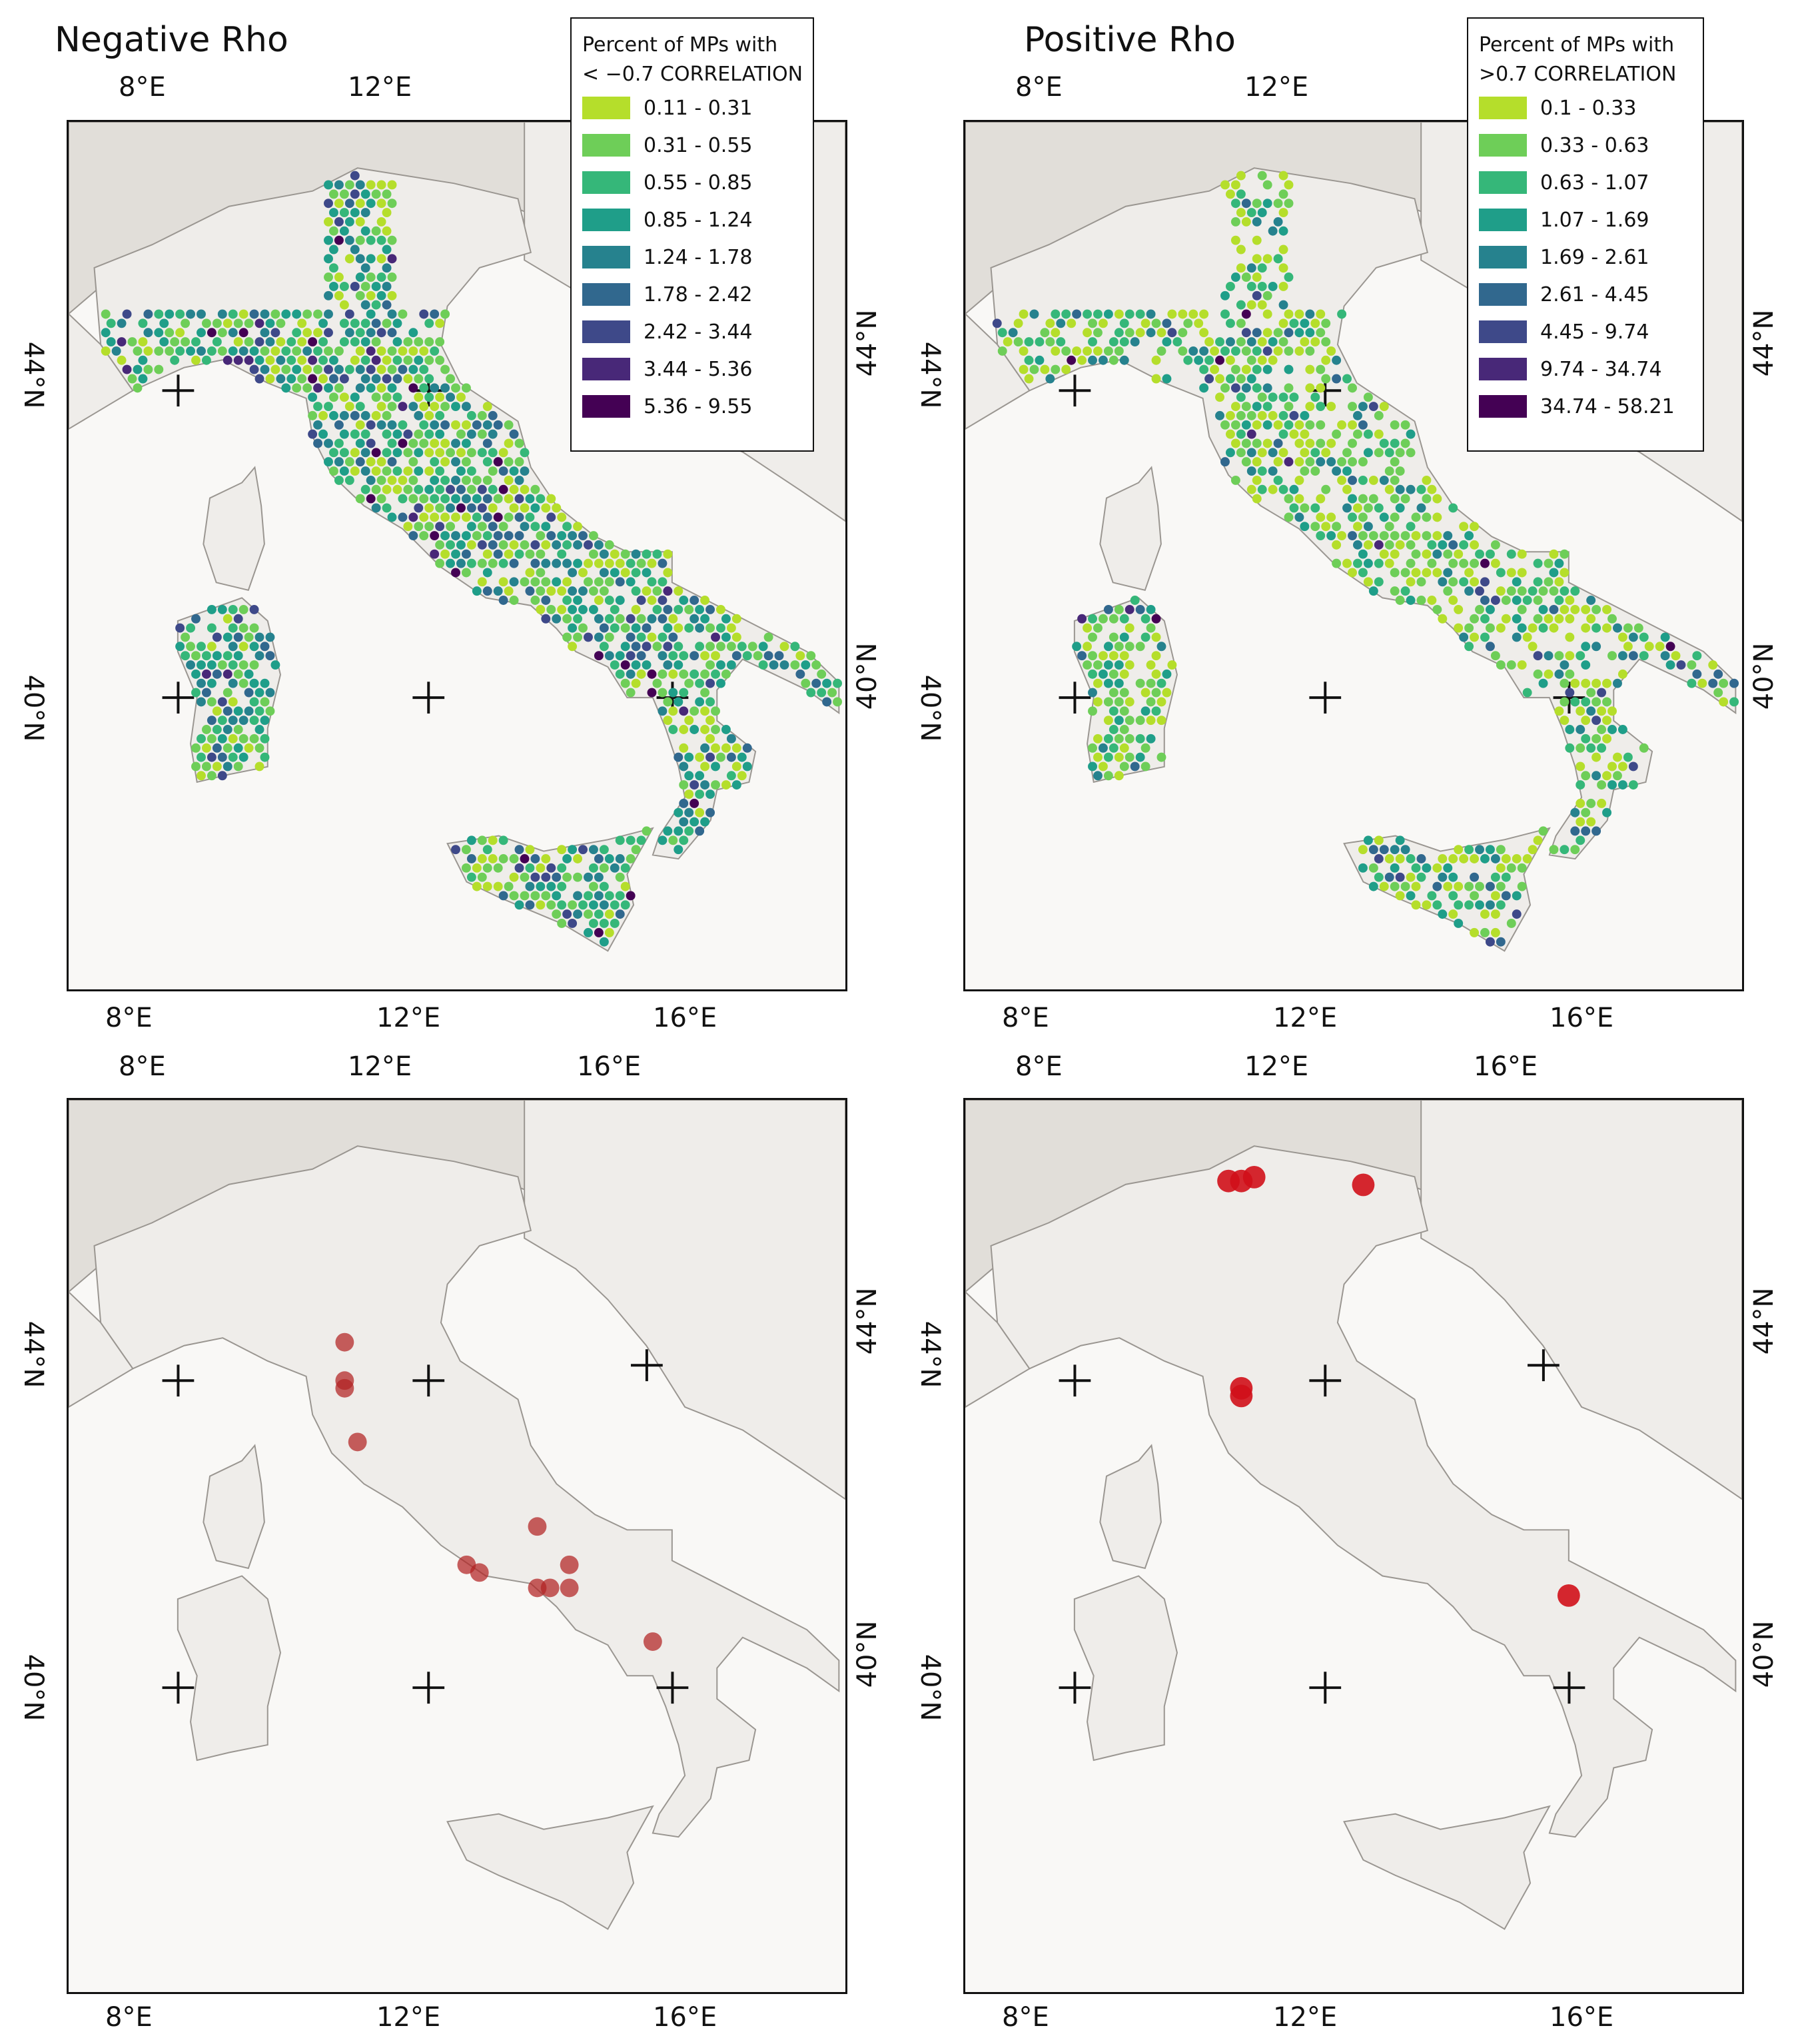  What do you see at coordinates (428, 1380) in the screenshot?
I see `graticule-cross` at bounding box center [428, 1380].